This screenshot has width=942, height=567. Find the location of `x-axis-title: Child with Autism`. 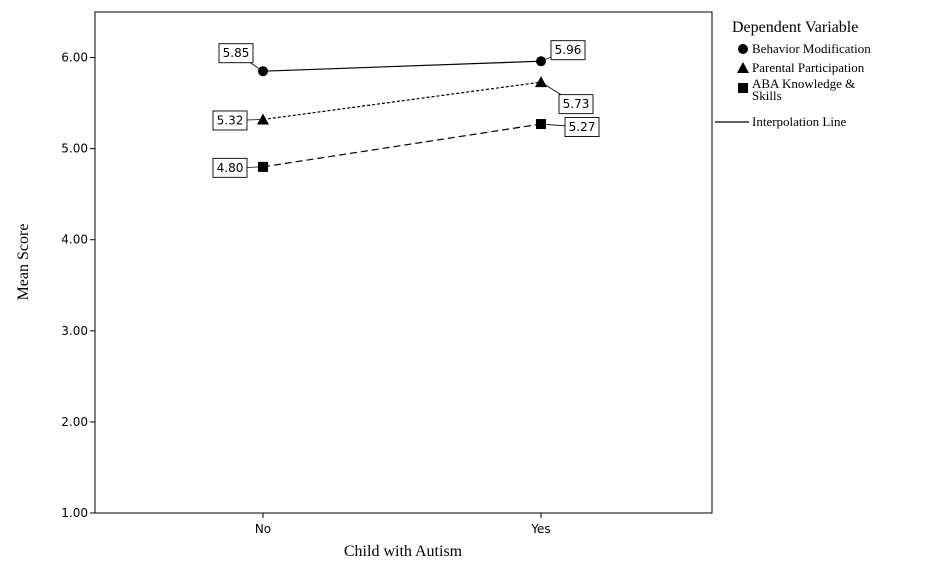

x-axis-title: Child with Autism is located at coordinates (403, 551).